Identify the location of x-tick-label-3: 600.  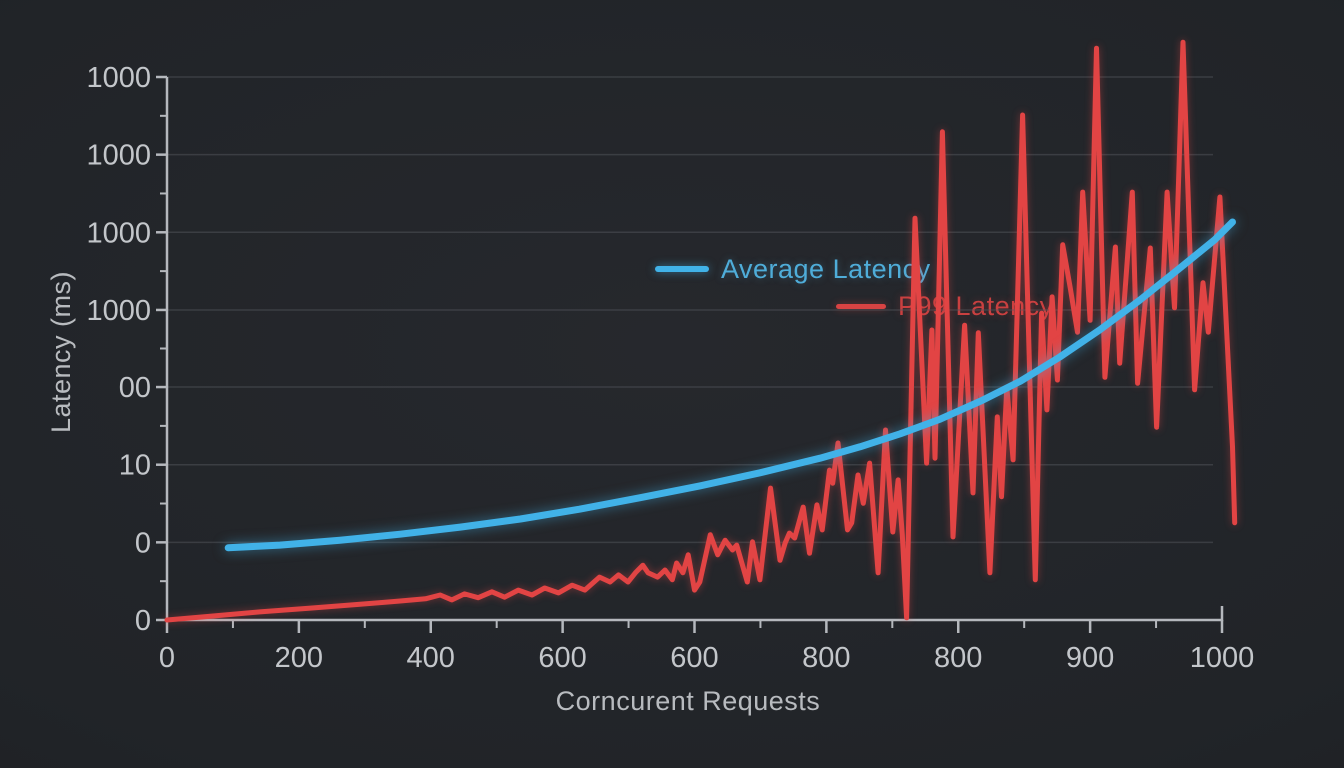
(562, 658).